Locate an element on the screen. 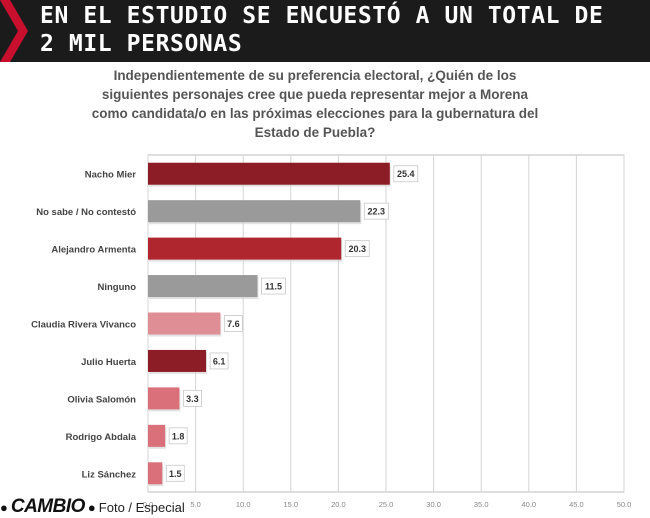  chevron-right-icon is located at coordinates (14, 31).